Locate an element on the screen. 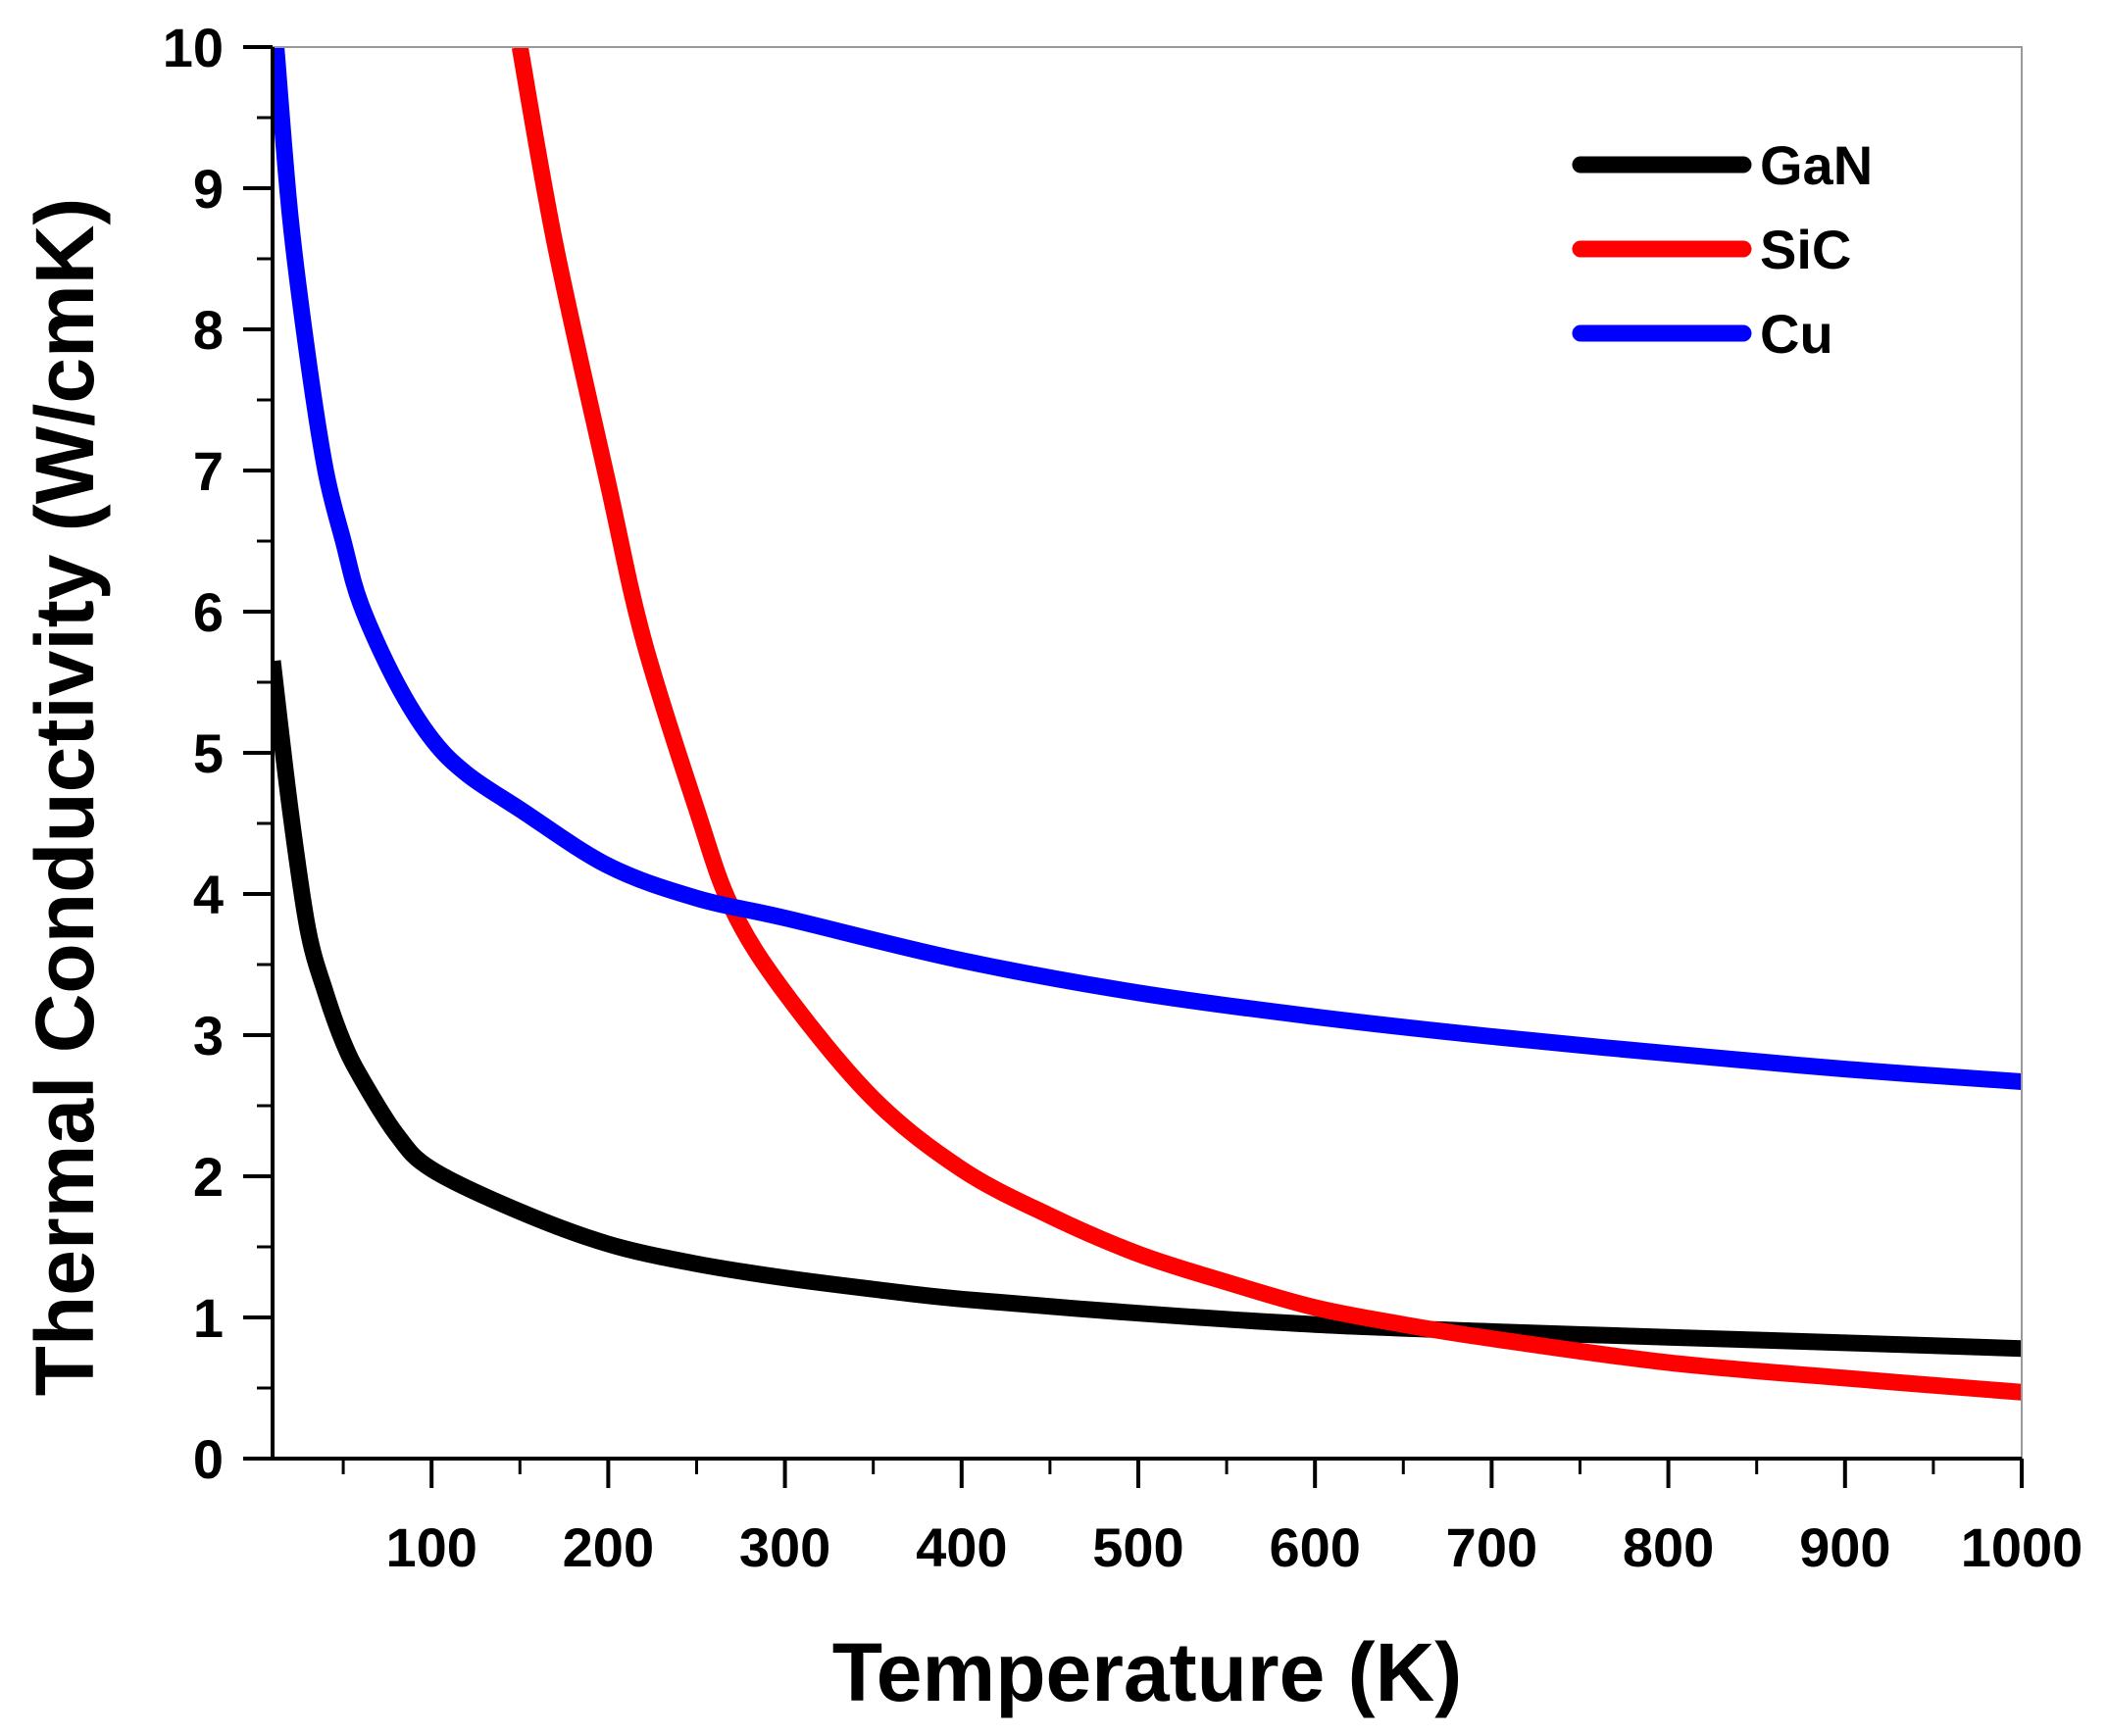  legend-label-gan: GaN is located at coordinates (1816, 165).